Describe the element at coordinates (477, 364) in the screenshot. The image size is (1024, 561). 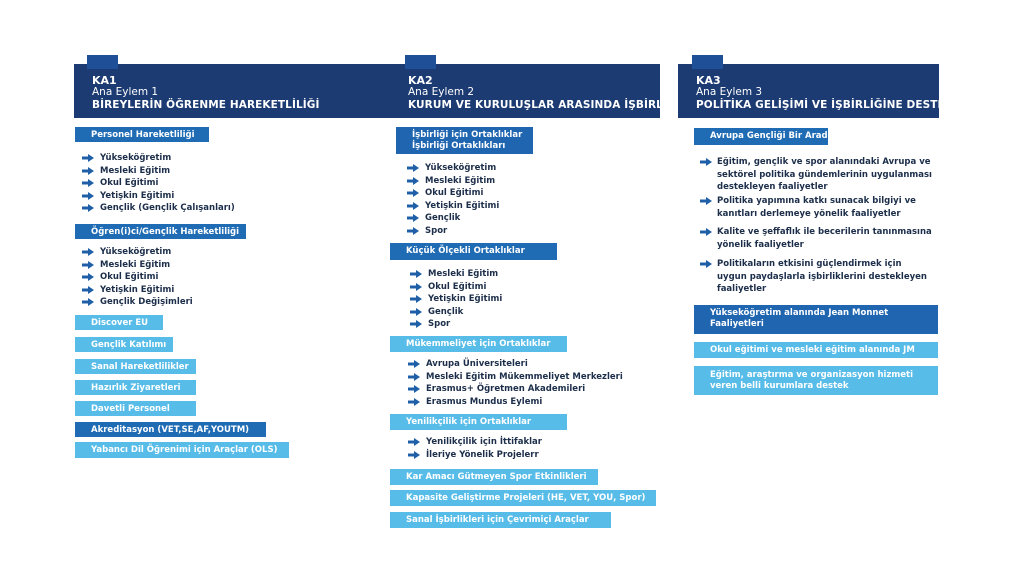
I see `list-item-label: Avrupa Üniversiteleri` at that location.